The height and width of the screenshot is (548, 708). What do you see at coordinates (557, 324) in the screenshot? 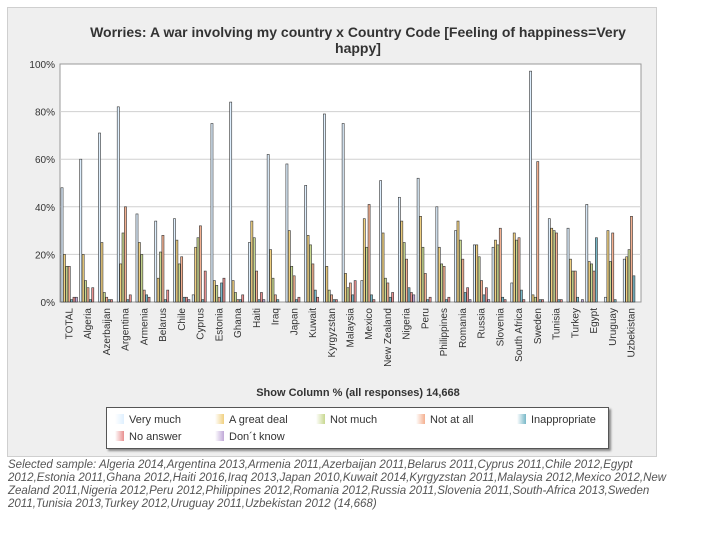
I see `x-tick-label: Tunisia` at bounding box center [557, 324].